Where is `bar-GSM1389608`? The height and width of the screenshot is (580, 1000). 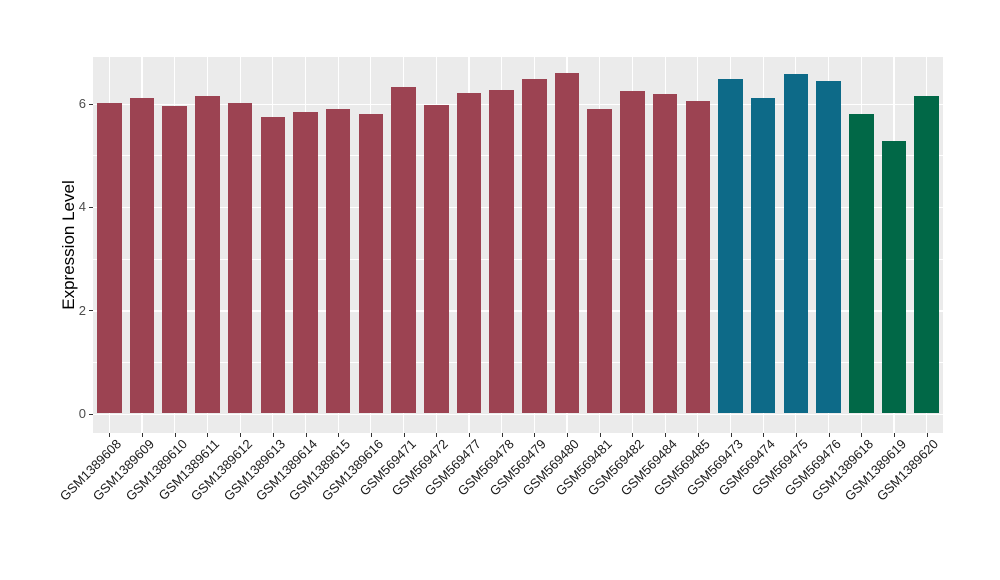 bar-GSM1389608 is located at coordinates (109, 258).